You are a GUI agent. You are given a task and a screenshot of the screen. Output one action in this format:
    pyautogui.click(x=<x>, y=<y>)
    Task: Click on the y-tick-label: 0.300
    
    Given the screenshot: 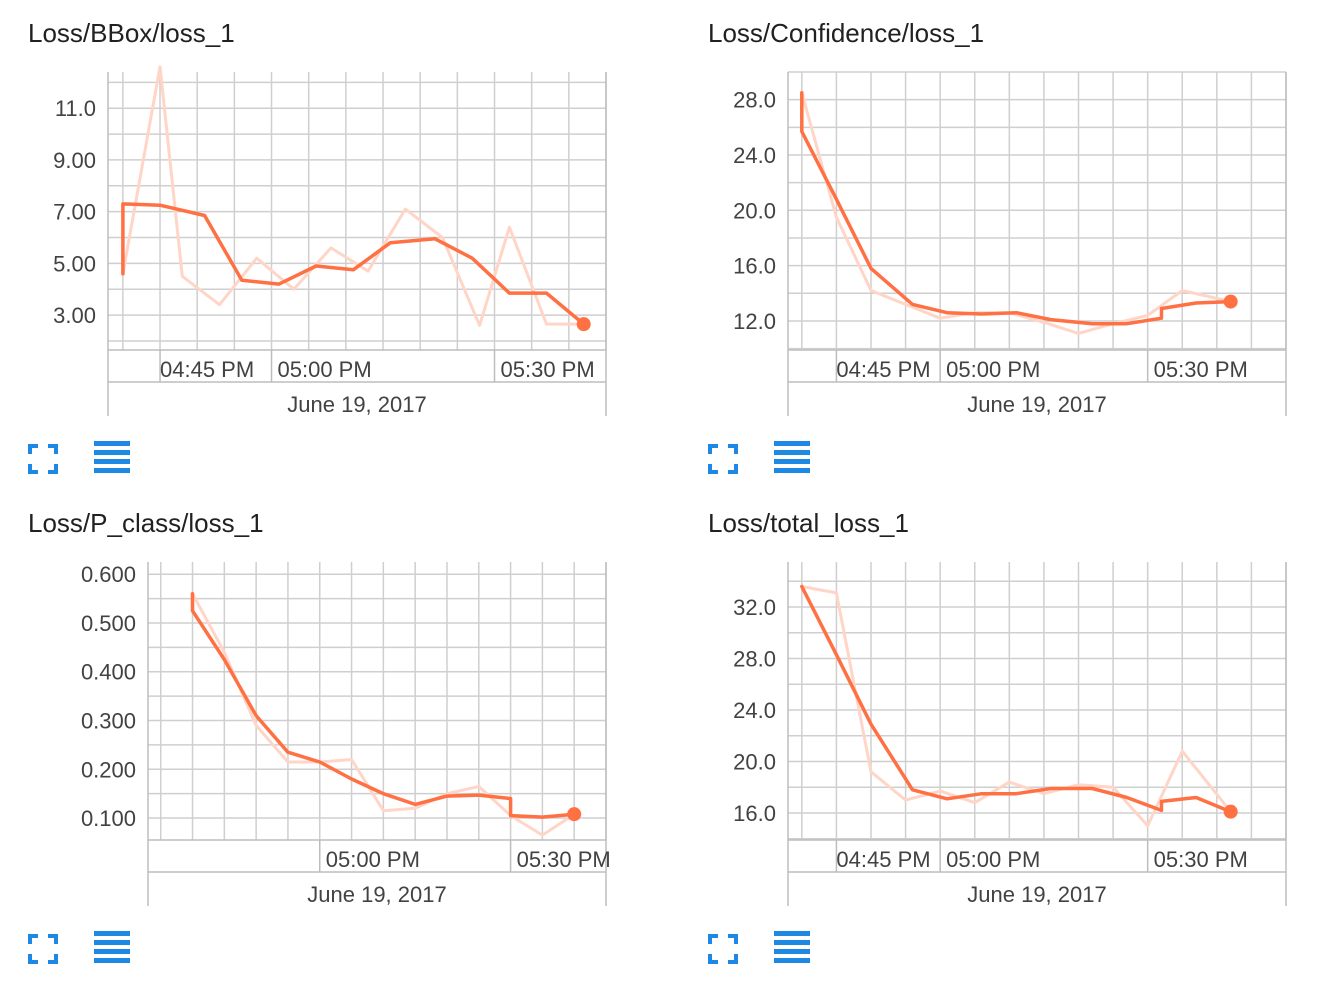 What is the action you would take?
    pyautogui.click(x=108, y=721)
    